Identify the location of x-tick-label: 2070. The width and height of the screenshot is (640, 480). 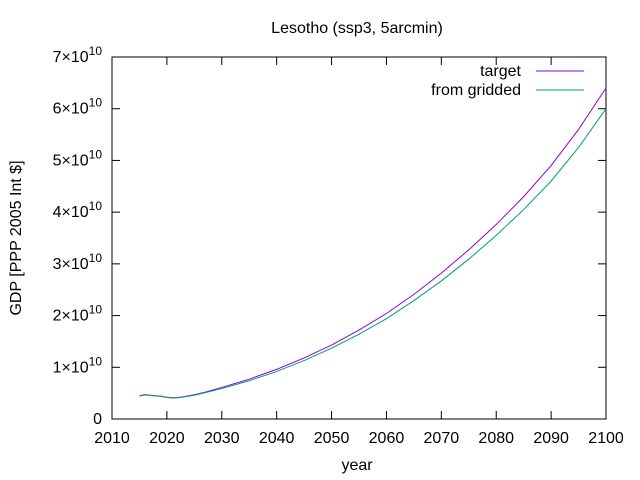
(442, 438).